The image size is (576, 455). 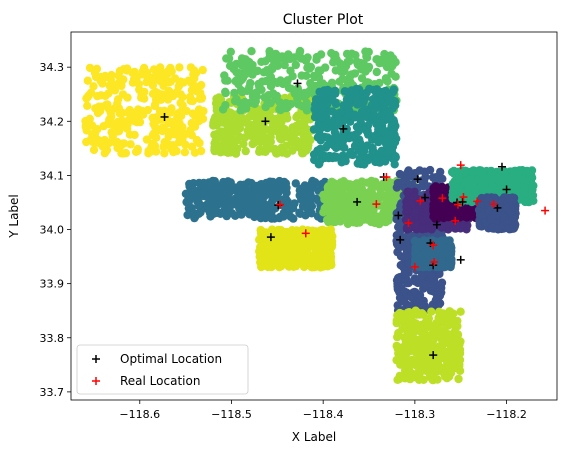 I want to click on legend: Optimal LocationReal Location, so click(x=162, y=369).